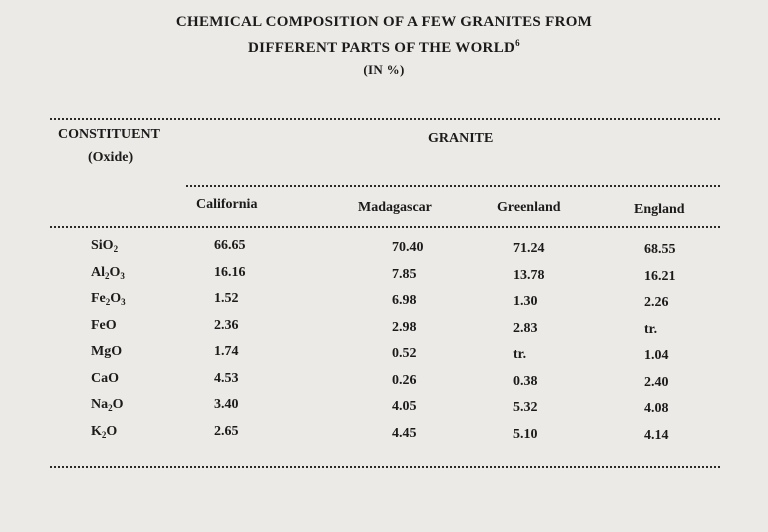 The height and width of the screenshot is (532, 768). What do you see at coordinates (656, 382) in the screenshot?
I see `value-cell-england: 2.40` at bounding box center [656, 382].